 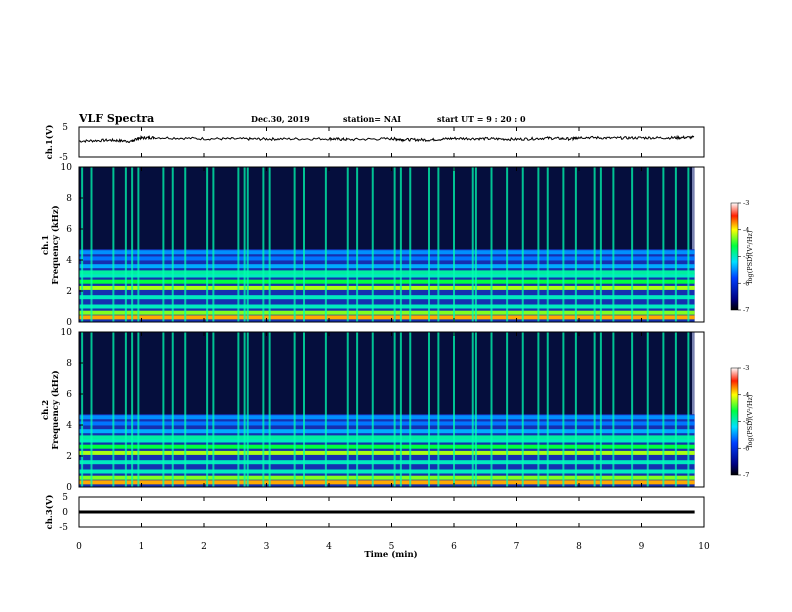 What do you see at coordinates (67, 333) in the screenshot?
I see `ch2-ytick-5: 10` at bounding box center [67, 333].